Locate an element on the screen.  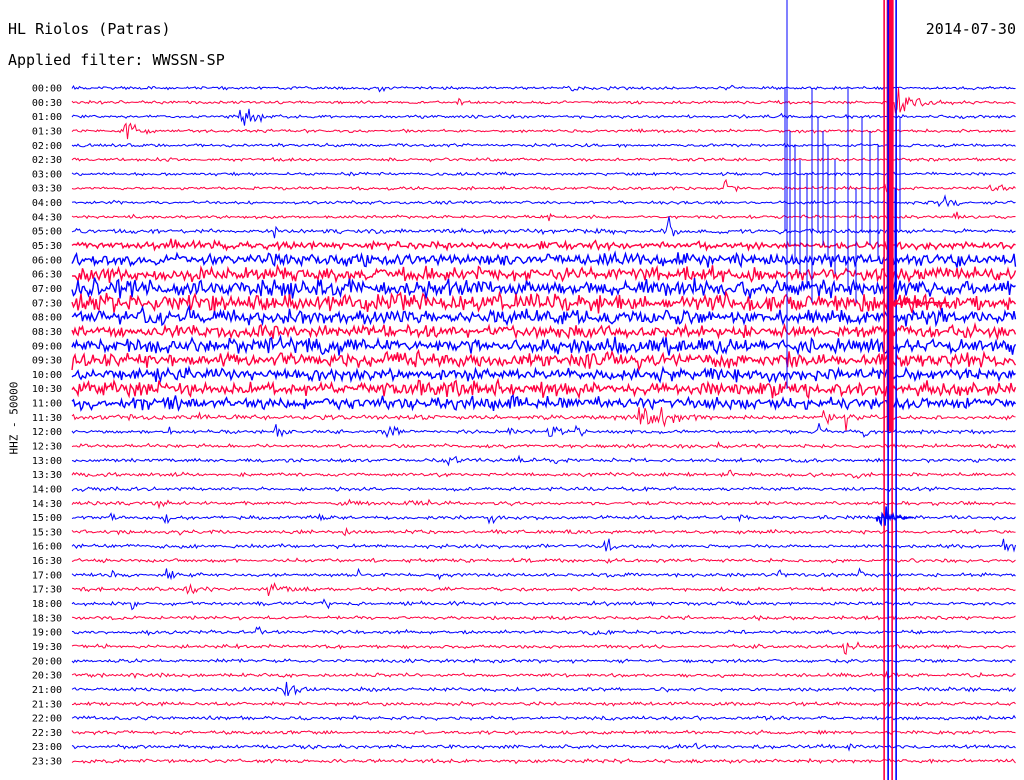
time-label: 22:30 is located at coordinates (47, 733).